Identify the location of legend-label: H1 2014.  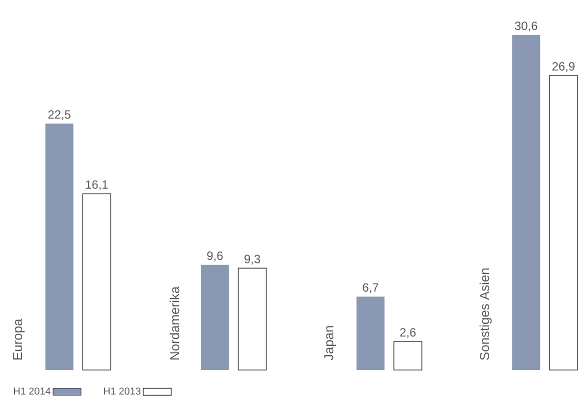
(32, 391).